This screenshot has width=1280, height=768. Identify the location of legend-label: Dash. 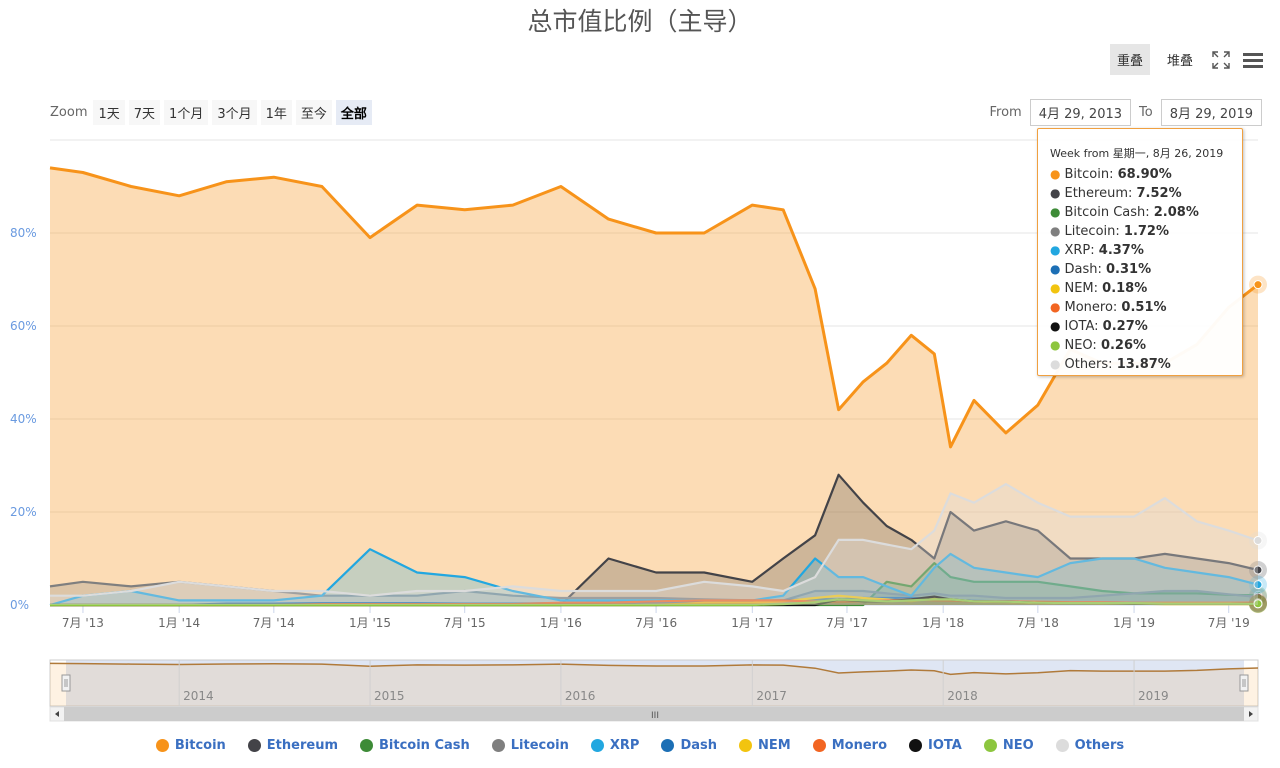
(699, 745).